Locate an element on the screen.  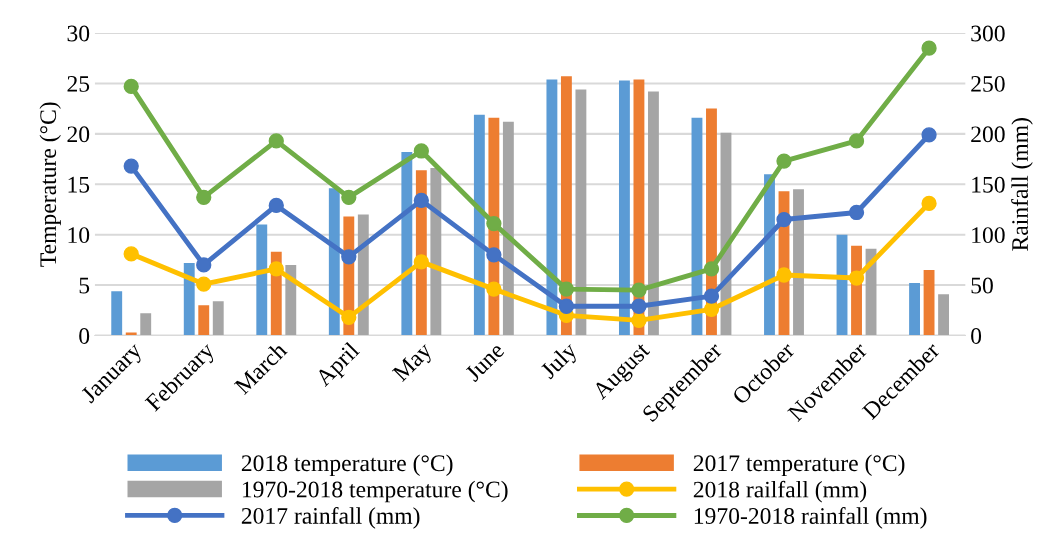
y-tick-label: 20 is located at coordinates (78, 134).